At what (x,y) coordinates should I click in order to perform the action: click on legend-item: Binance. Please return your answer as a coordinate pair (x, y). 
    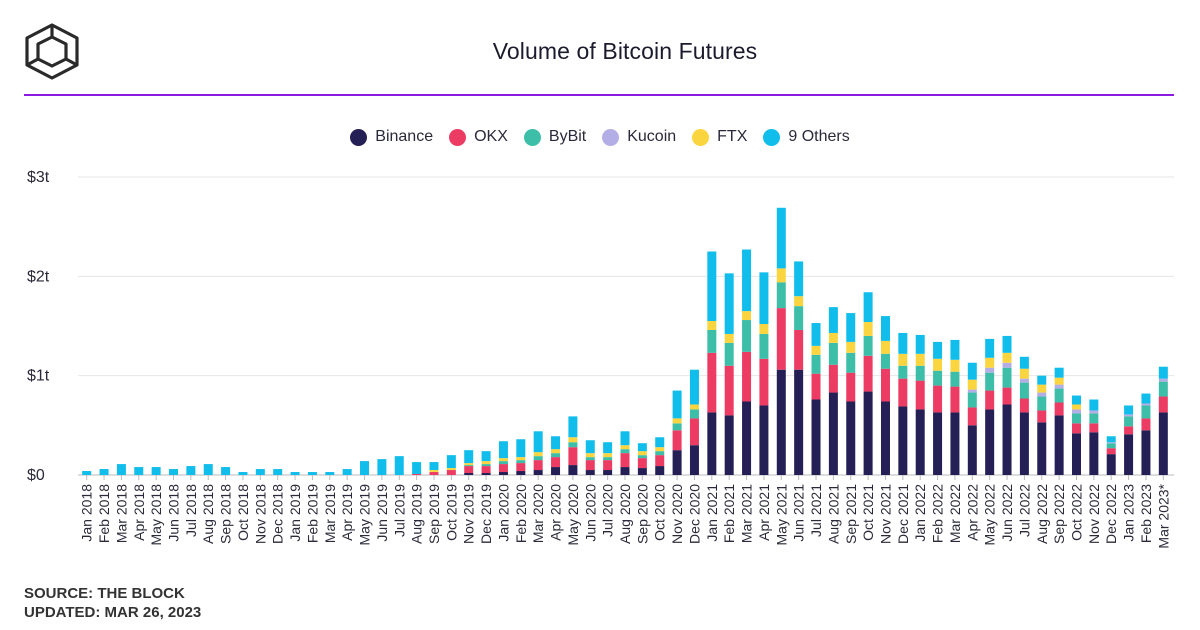
    Looking at the image, I should click on (391, 137).